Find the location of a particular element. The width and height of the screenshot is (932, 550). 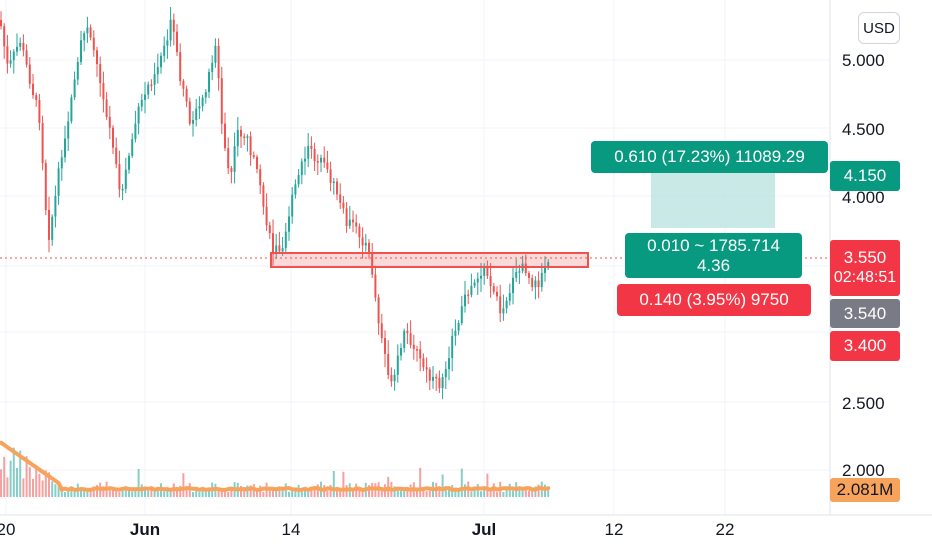

profit-label: 0.610 (17.23%) 11089.29 is located at coordinates (709, 157).